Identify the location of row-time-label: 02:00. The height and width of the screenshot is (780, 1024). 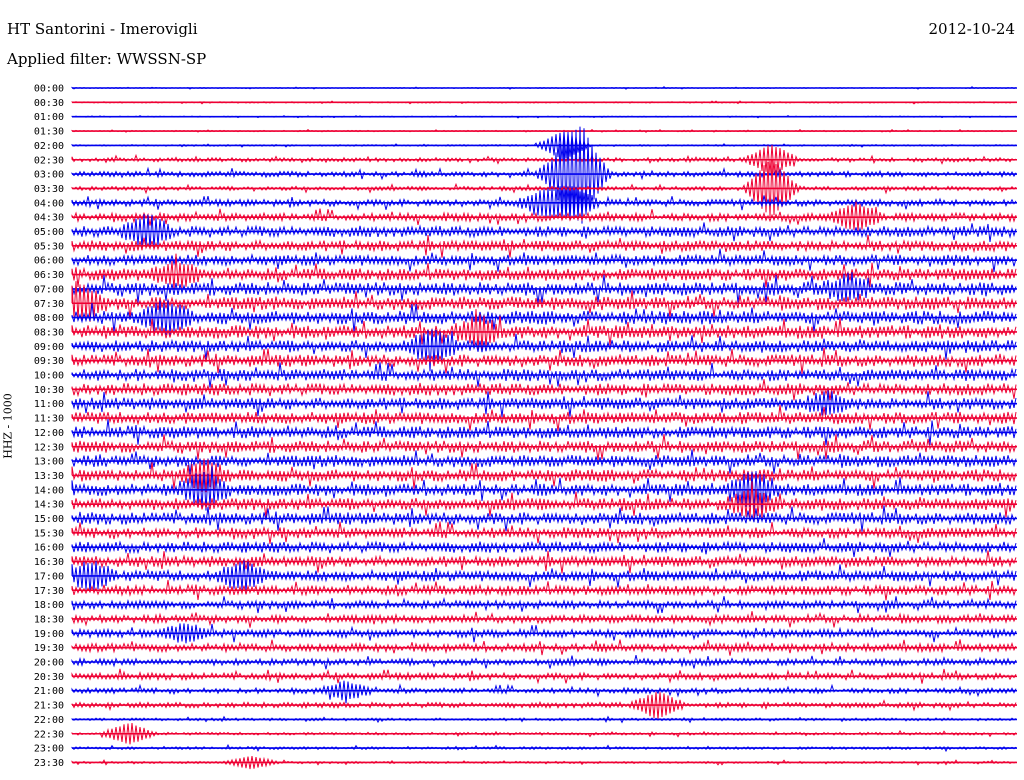
(49, 146).